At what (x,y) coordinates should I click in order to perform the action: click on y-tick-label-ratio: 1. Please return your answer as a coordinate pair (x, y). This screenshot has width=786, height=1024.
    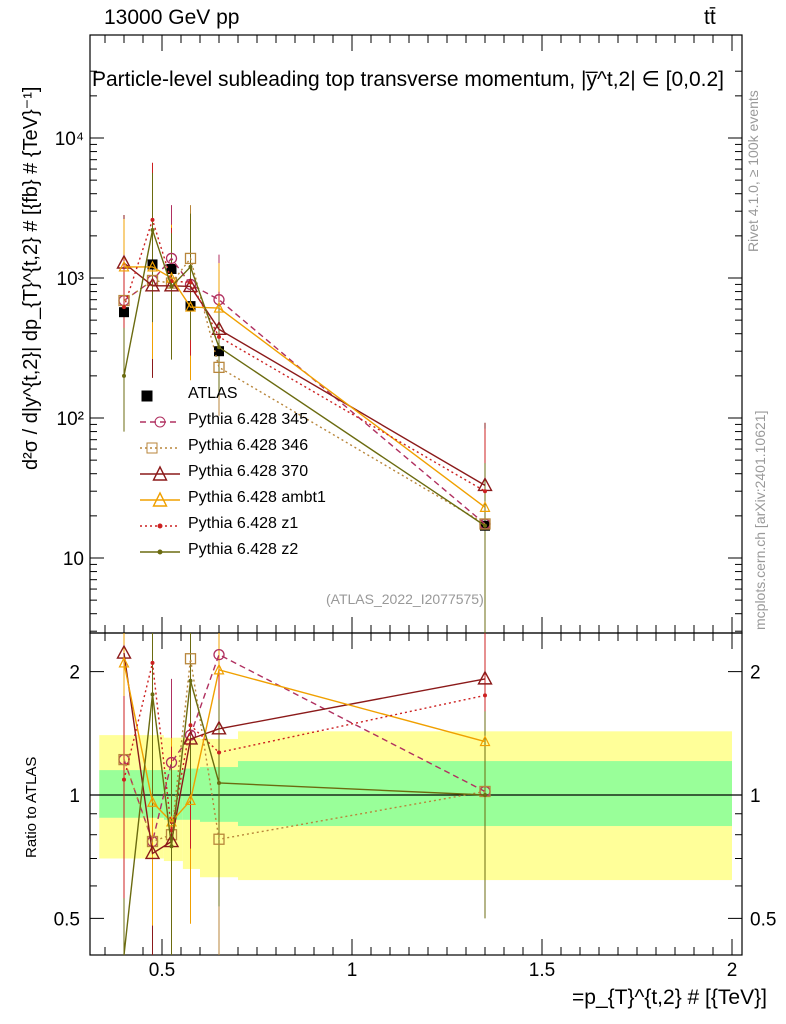
    Looking at the image, I should click on (74, 796).